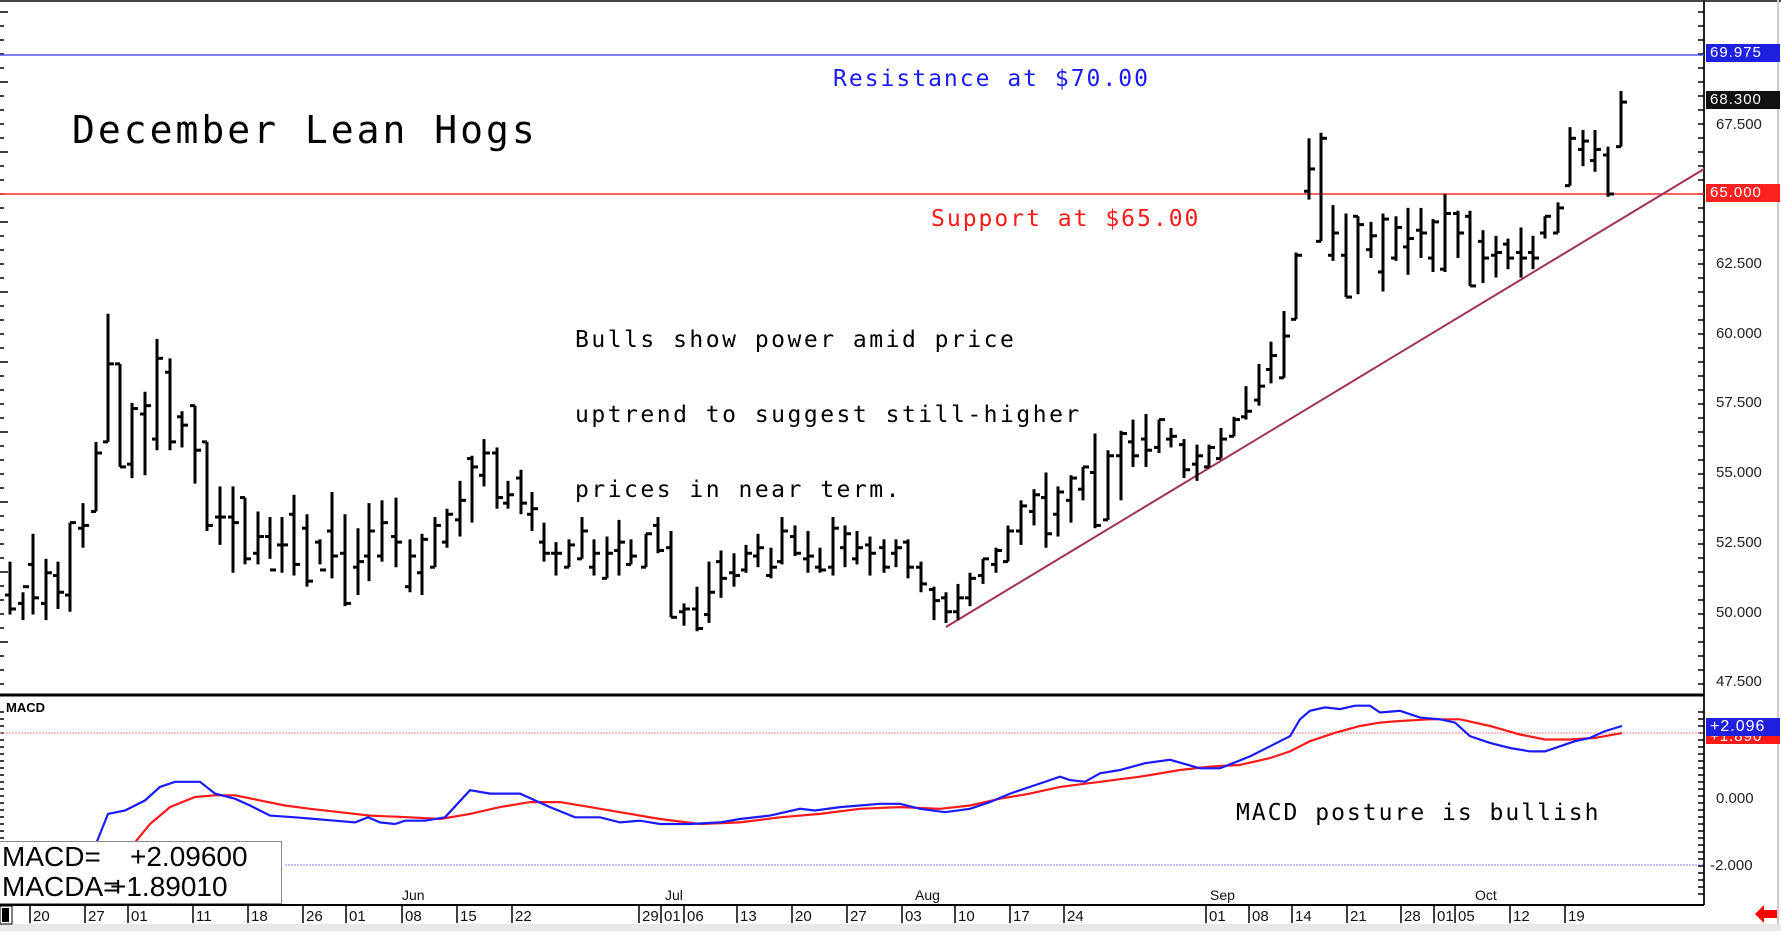 This screenshot has width=1781, height=936. I want to click on date-tick-label: 21, so click(1358, 916).